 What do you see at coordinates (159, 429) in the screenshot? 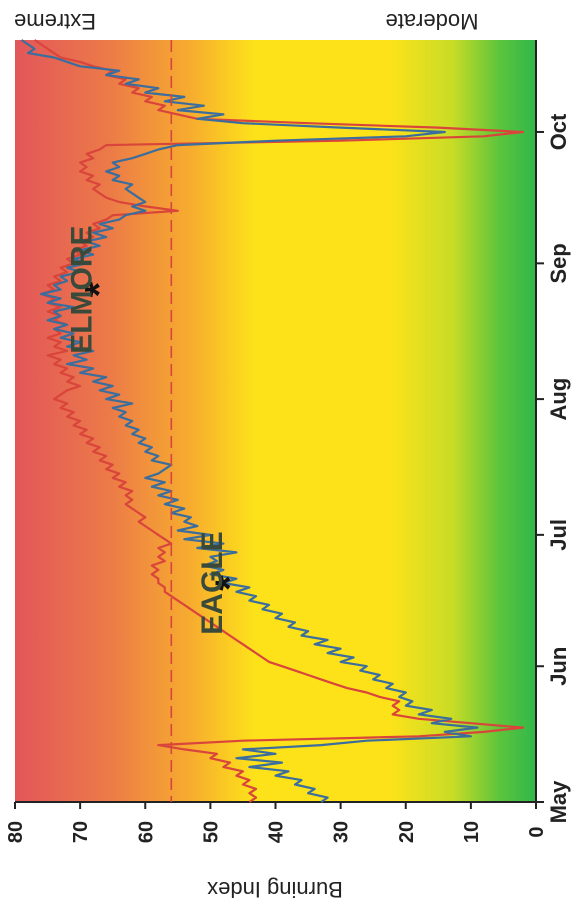
I see `annotations: *EAGLE*ELMORE` at bounding box center [159, 429].